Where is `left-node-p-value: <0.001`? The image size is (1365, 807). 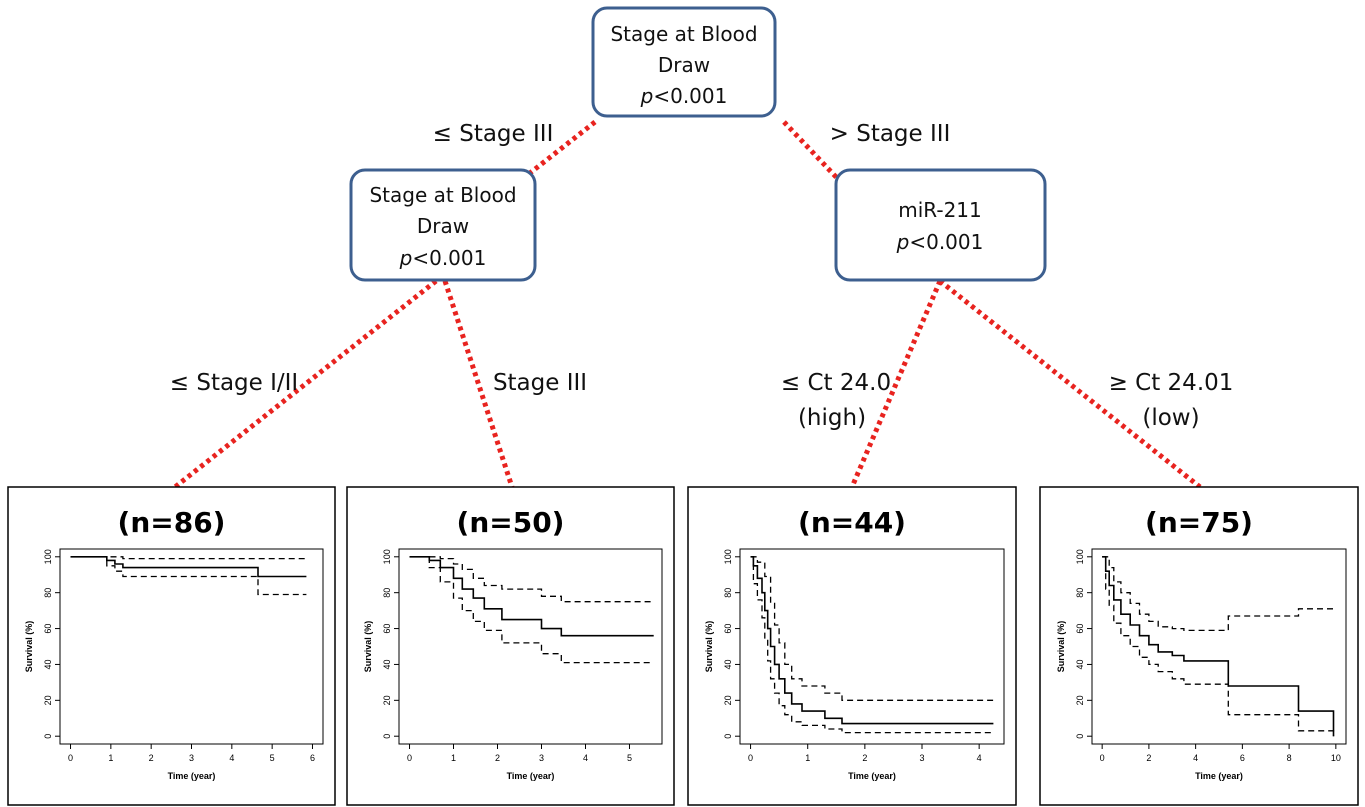 left-node-p-value: <0.001 is located at coordinates (449, 258).